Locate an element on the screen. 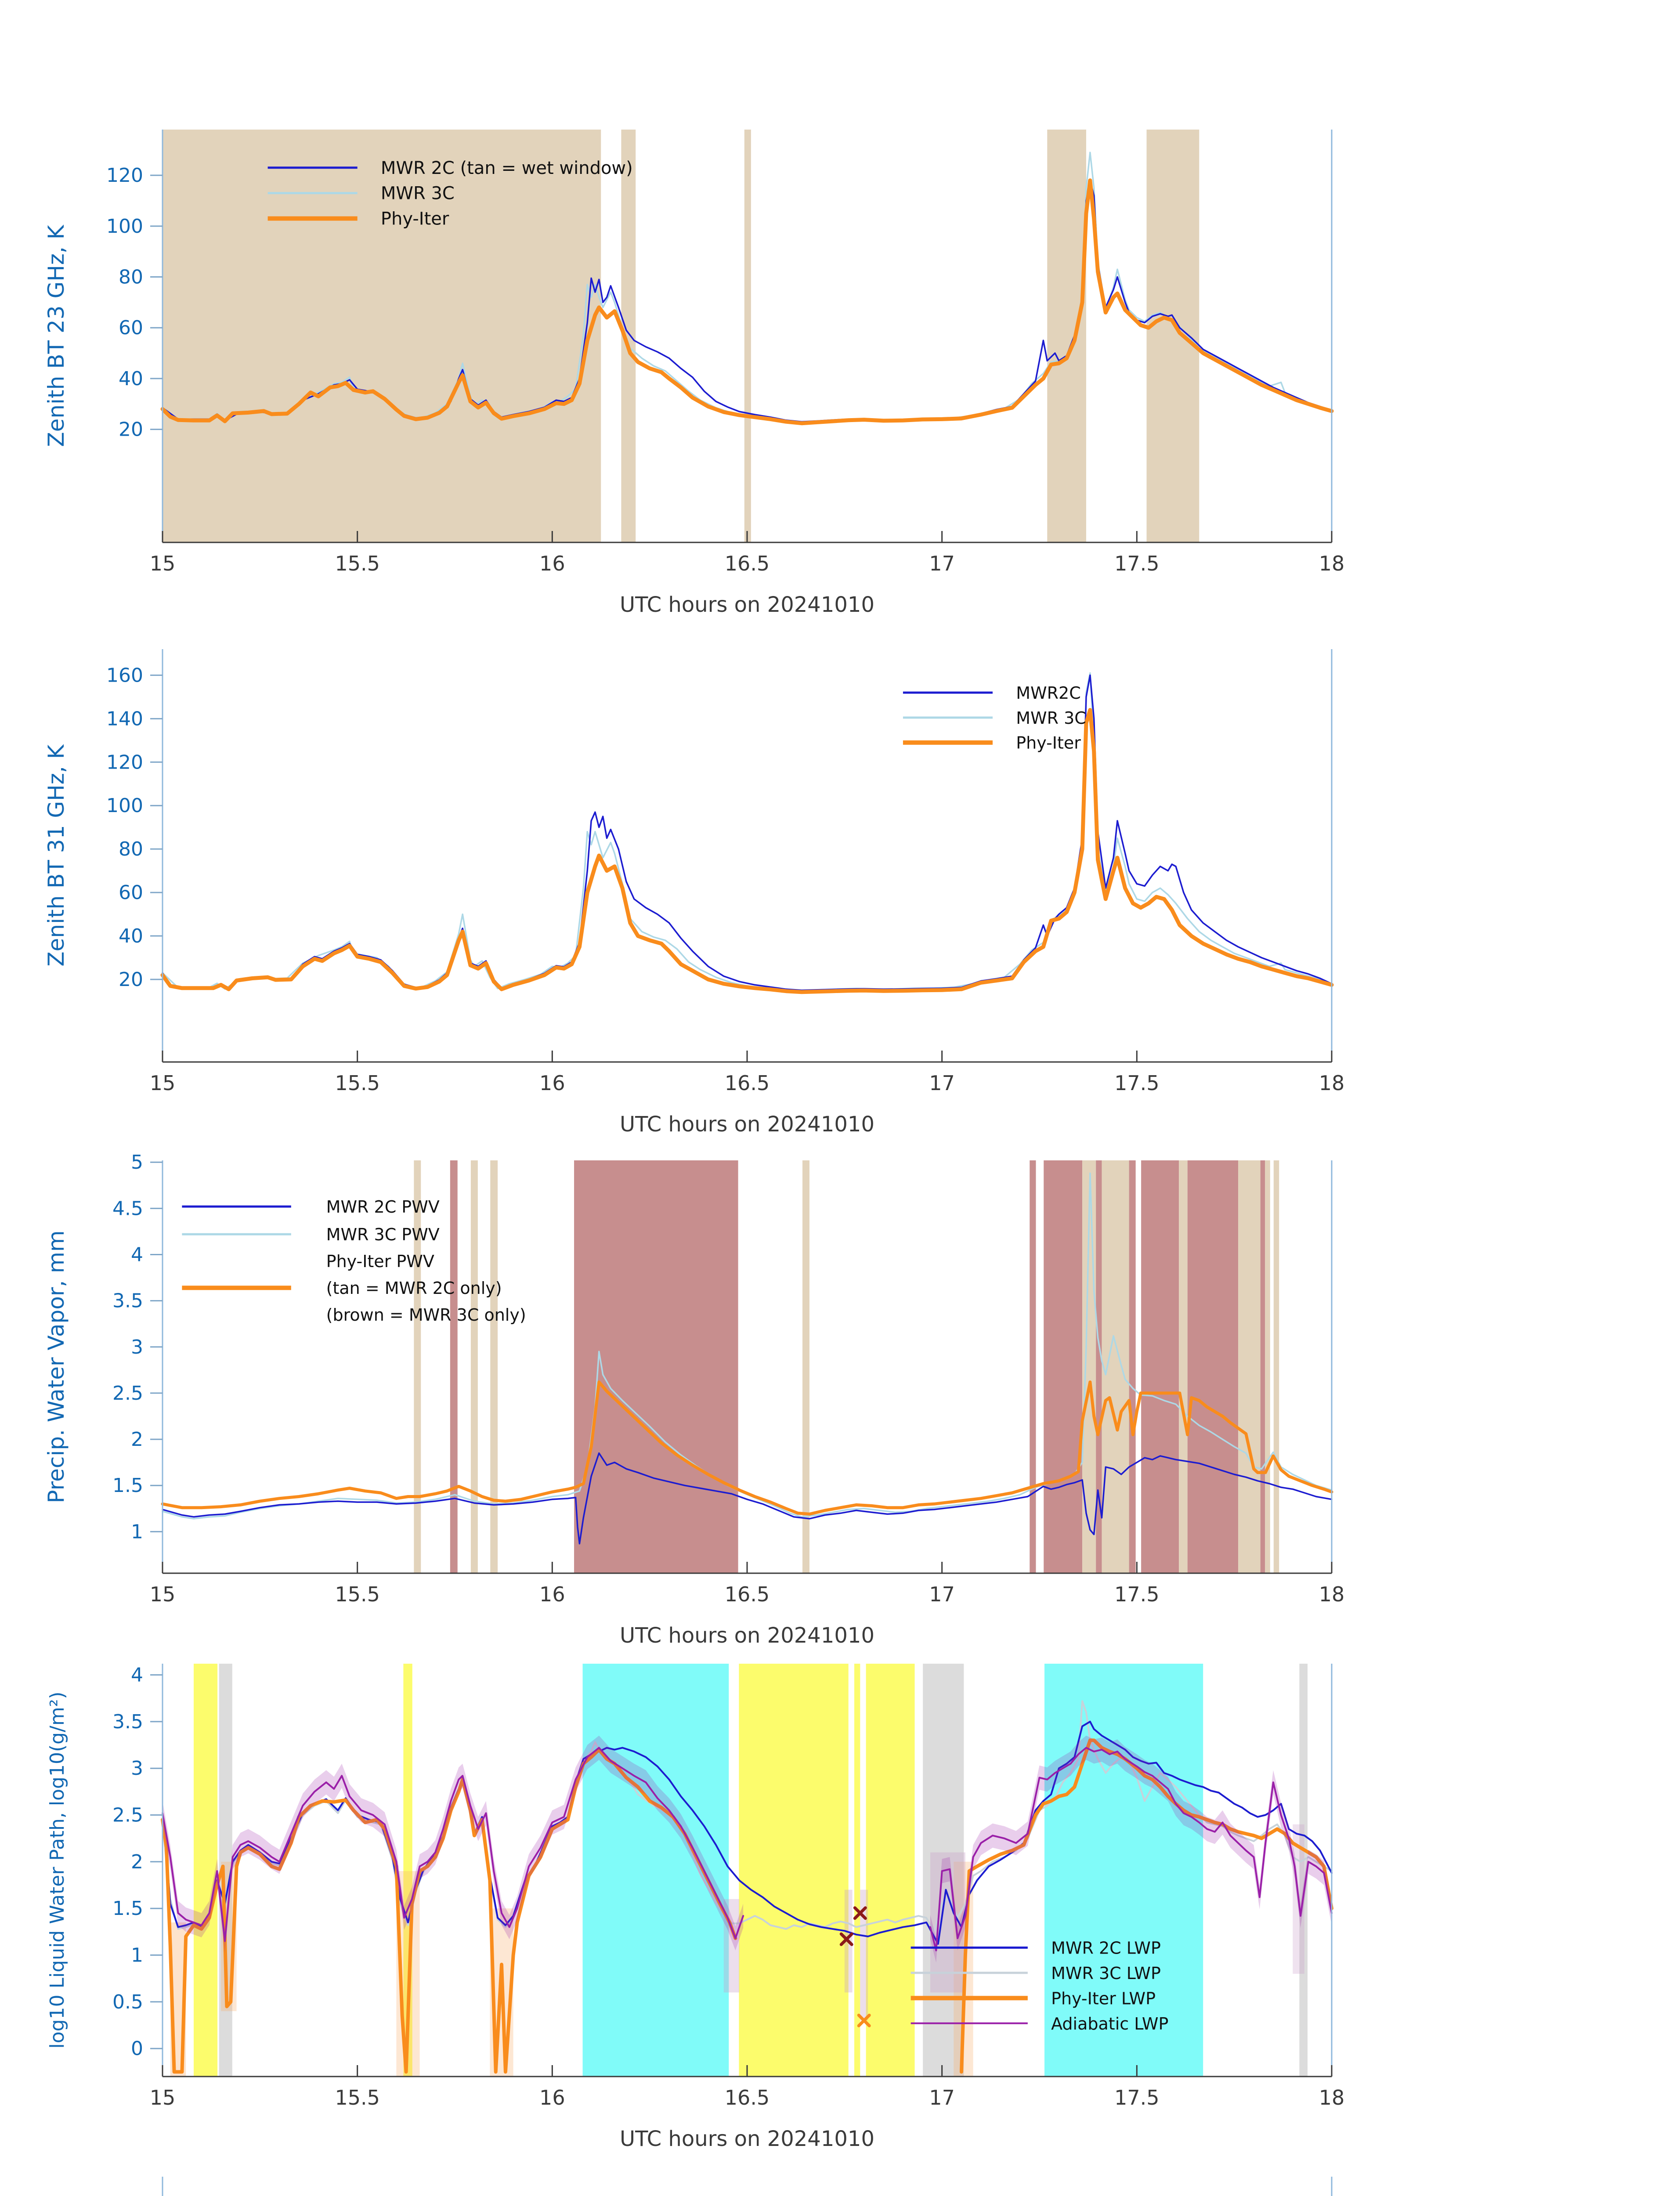 This screenshot has width=1680, height=2196. pwv-xtick-label: 15.5 is located at coordinates (357, 1594).